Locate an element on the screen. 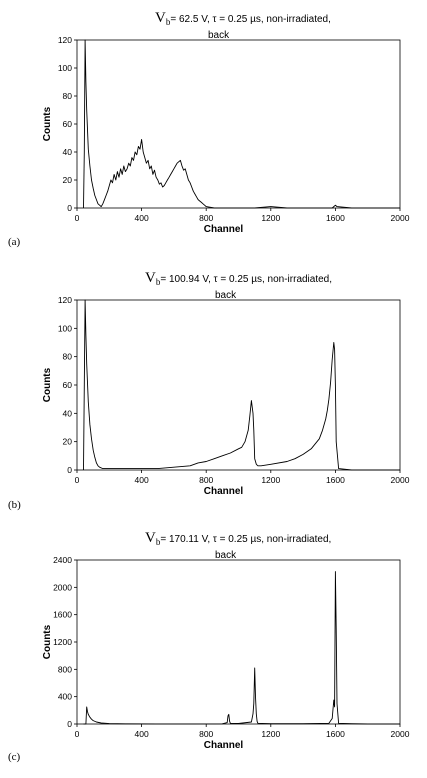 The image size is (427, 778). panel-label: (c) is located at coordinates (14, 757).